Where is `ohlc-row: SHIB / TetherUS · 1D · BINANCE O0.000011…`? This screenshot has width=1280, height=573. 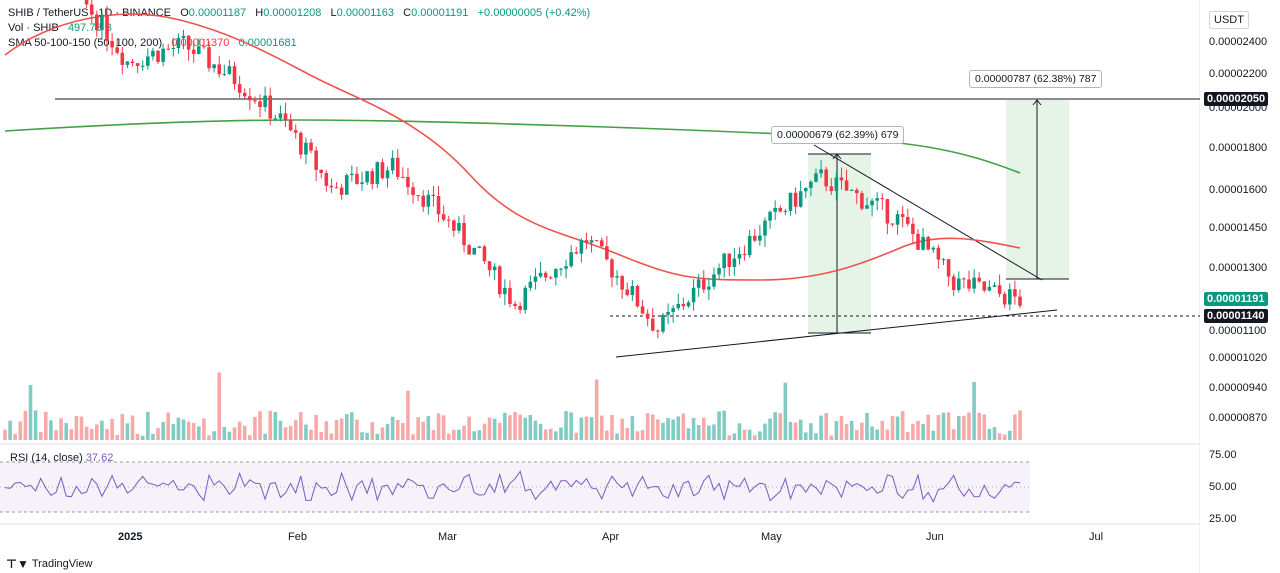 ohlc-row: SHIB / TetherUS · 1D · BINANCE O0.000011… is located at coordinates (299, 13).